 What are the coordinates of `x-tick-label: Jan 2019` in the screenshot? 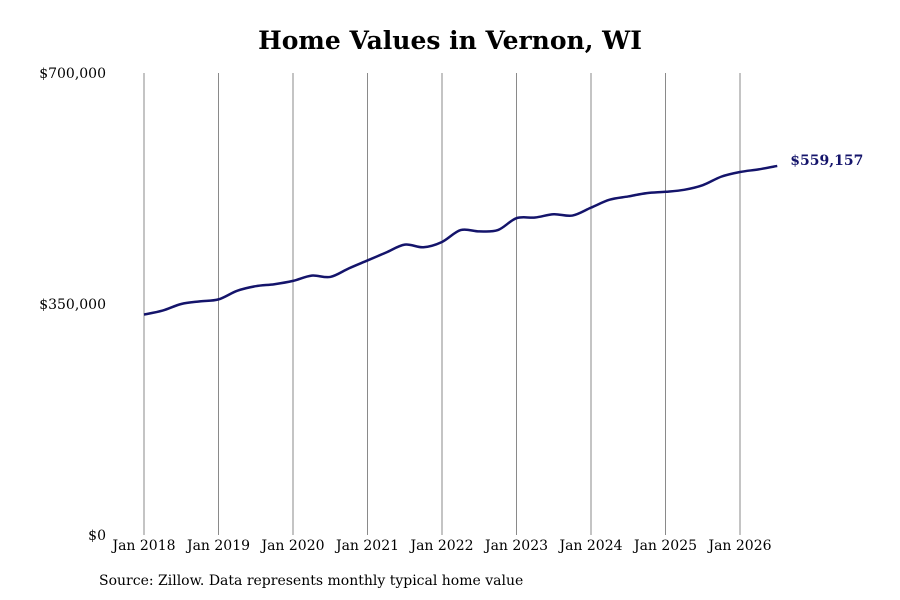 It's located at (217, 546).